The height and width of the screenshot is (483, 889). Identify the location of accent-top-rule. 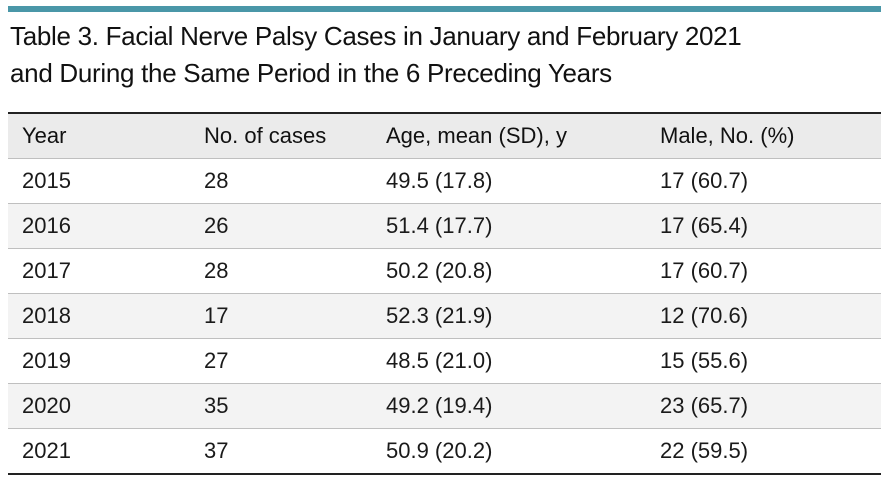
(444, 9).